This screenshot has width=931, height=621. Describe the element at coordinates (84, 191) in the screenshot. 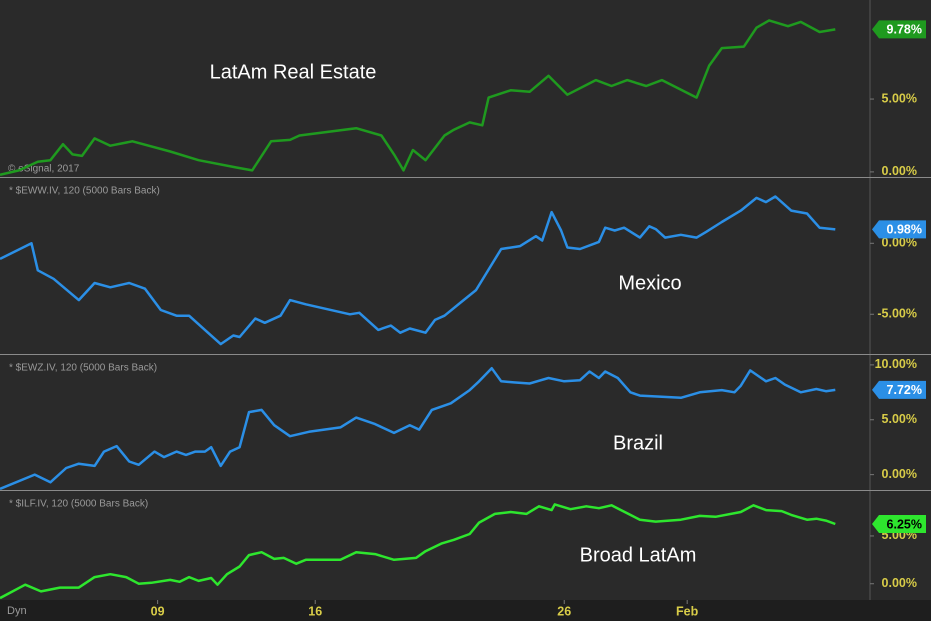

I see `panel-header: * $EWW.IV, 120 (5000 Bars Back)` at that location.